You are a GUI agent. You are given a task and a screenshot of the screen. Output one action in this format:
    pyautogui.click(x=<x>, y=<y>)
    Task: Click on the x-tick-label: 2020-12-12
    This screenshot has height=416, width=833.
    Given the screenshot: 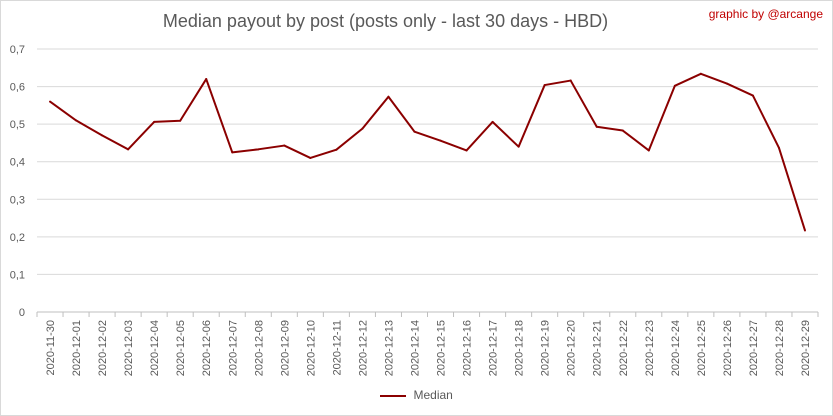 What is the action you would take?
    pyautogui.click(x=363, y=348)
    